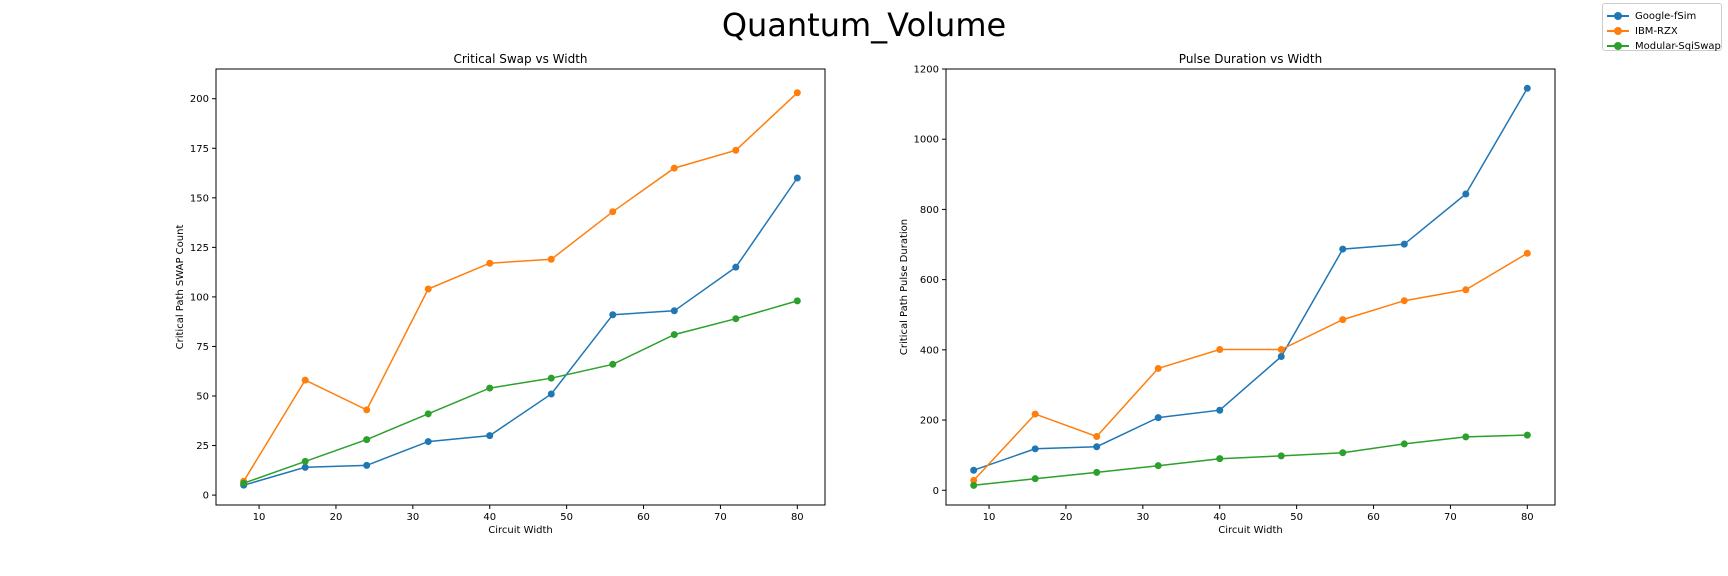 This screenshot has width=1728, height=576. I want to click on legend-label: Google-fSim, so click(1666, 16).